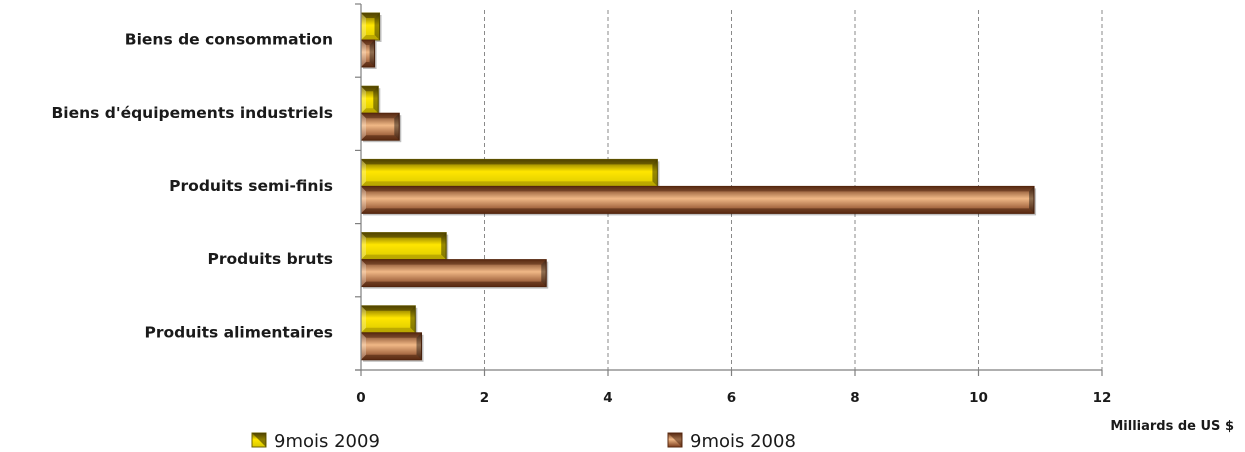 This screenshot has height=452, width=1245. I want to click on x-tick-label: 2, so click(484, 398).